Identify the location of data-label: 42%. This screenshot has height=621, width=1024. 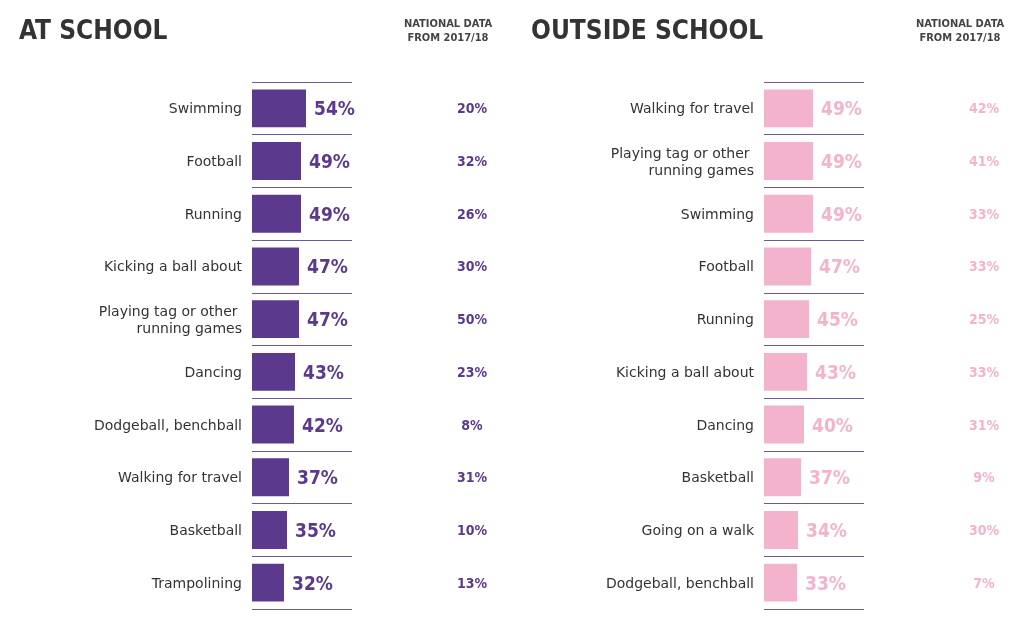
(322, 424).